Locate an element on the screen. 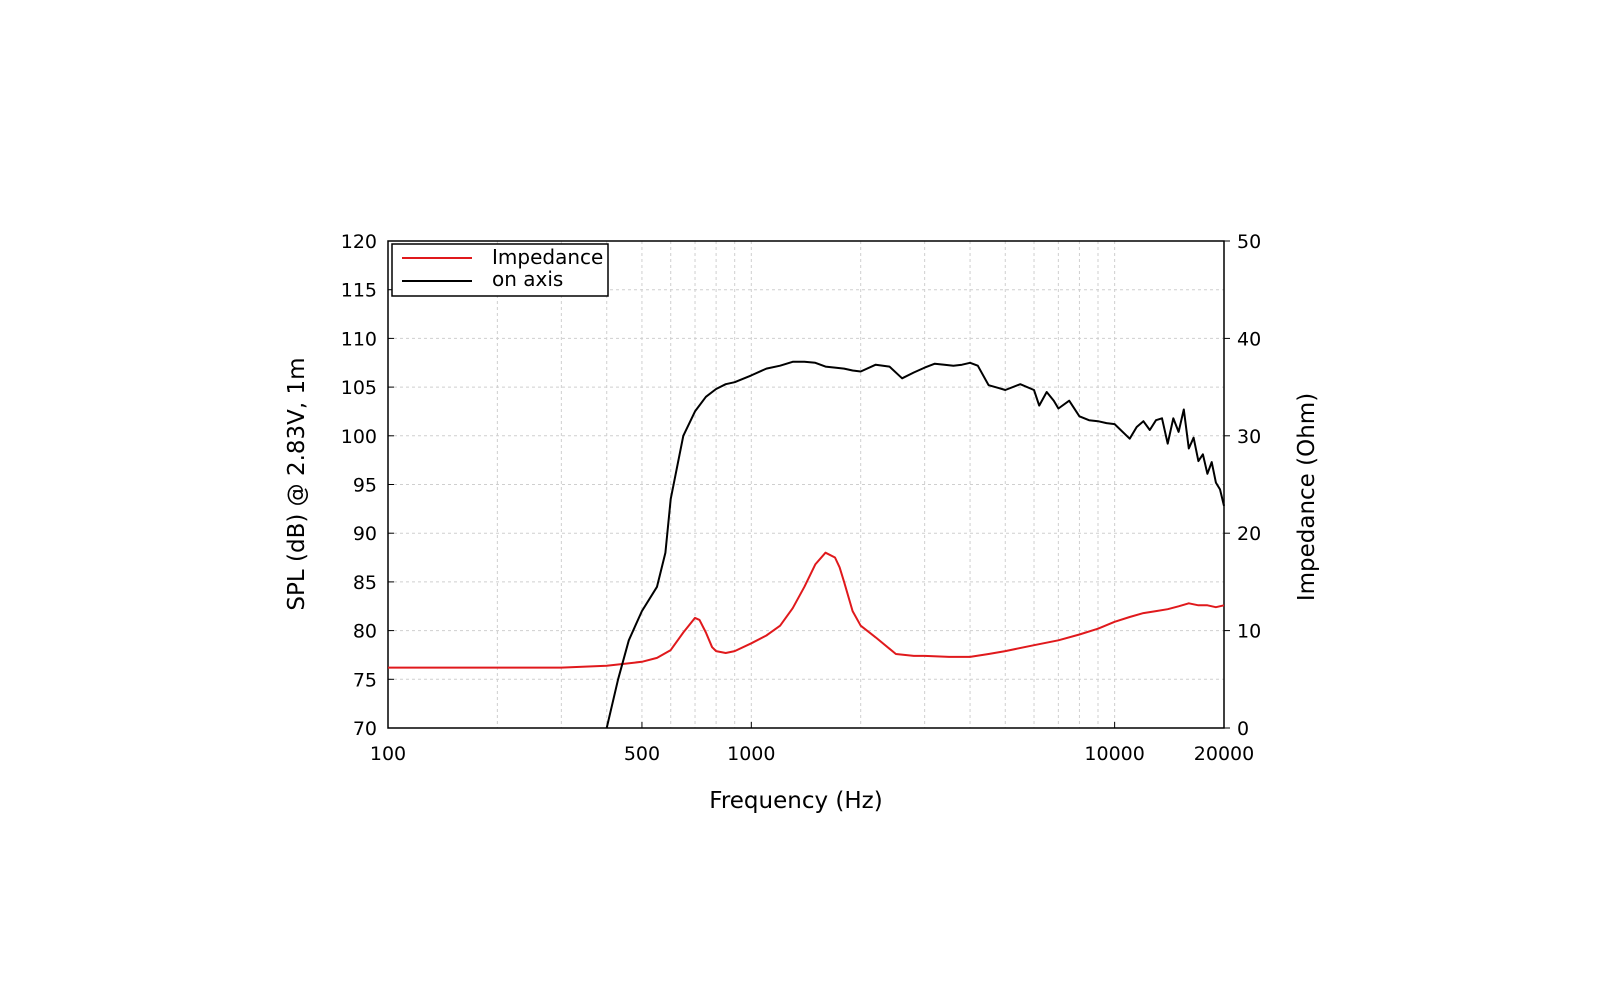 The height and width of the screenshot is (1007, 1600). legend: Impedance on axis is located at coordinates (500, 270).